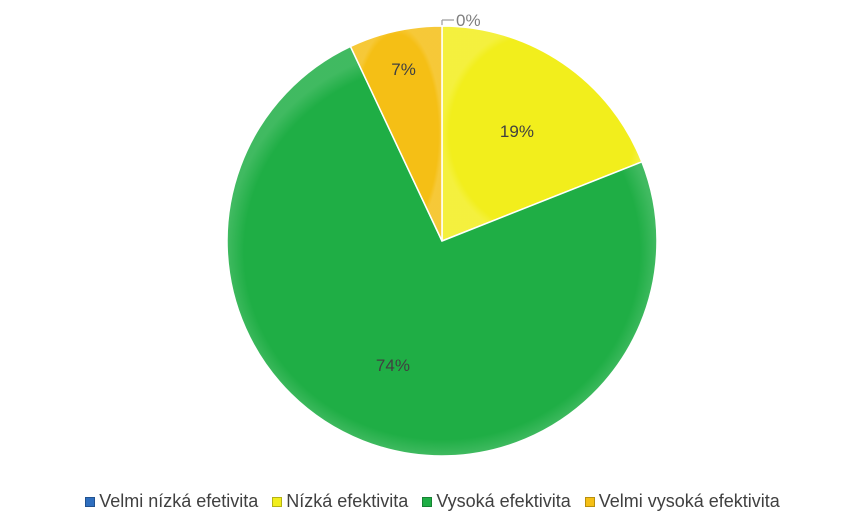 Image resolution: width=865 pixels, height=523 pixels. Describe the element at coordinates (517, 131) in the screenshot. I see `data-label-nizka: 19%` at that location.